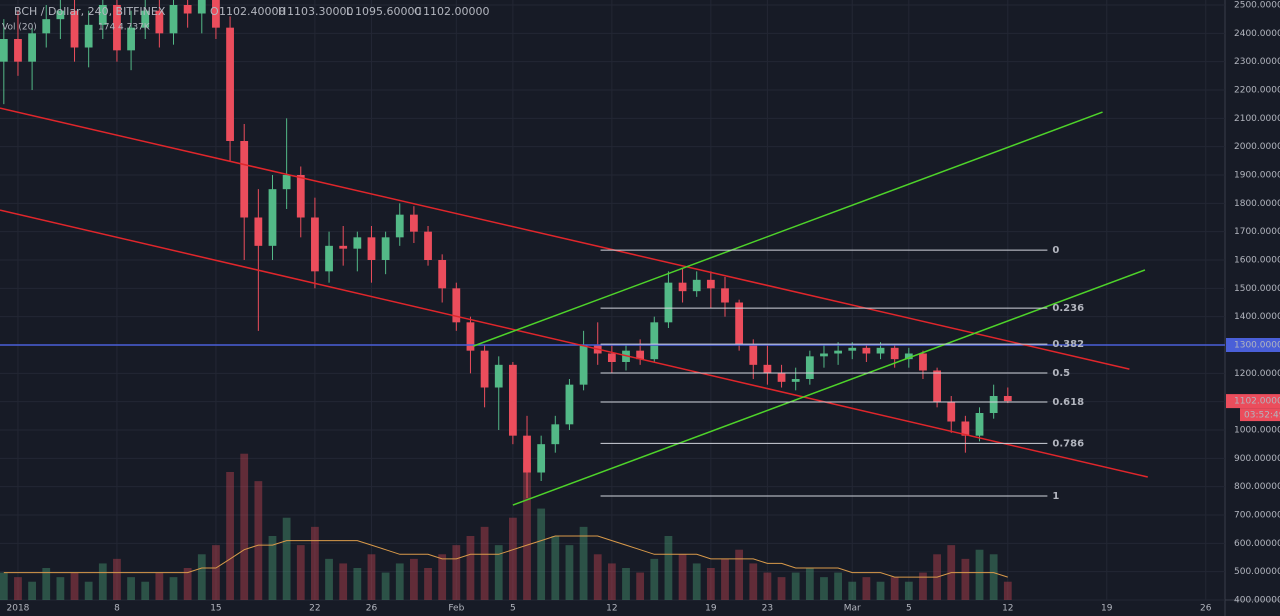  I want to click on horizontal-line-price-box, so click(1253, 345).